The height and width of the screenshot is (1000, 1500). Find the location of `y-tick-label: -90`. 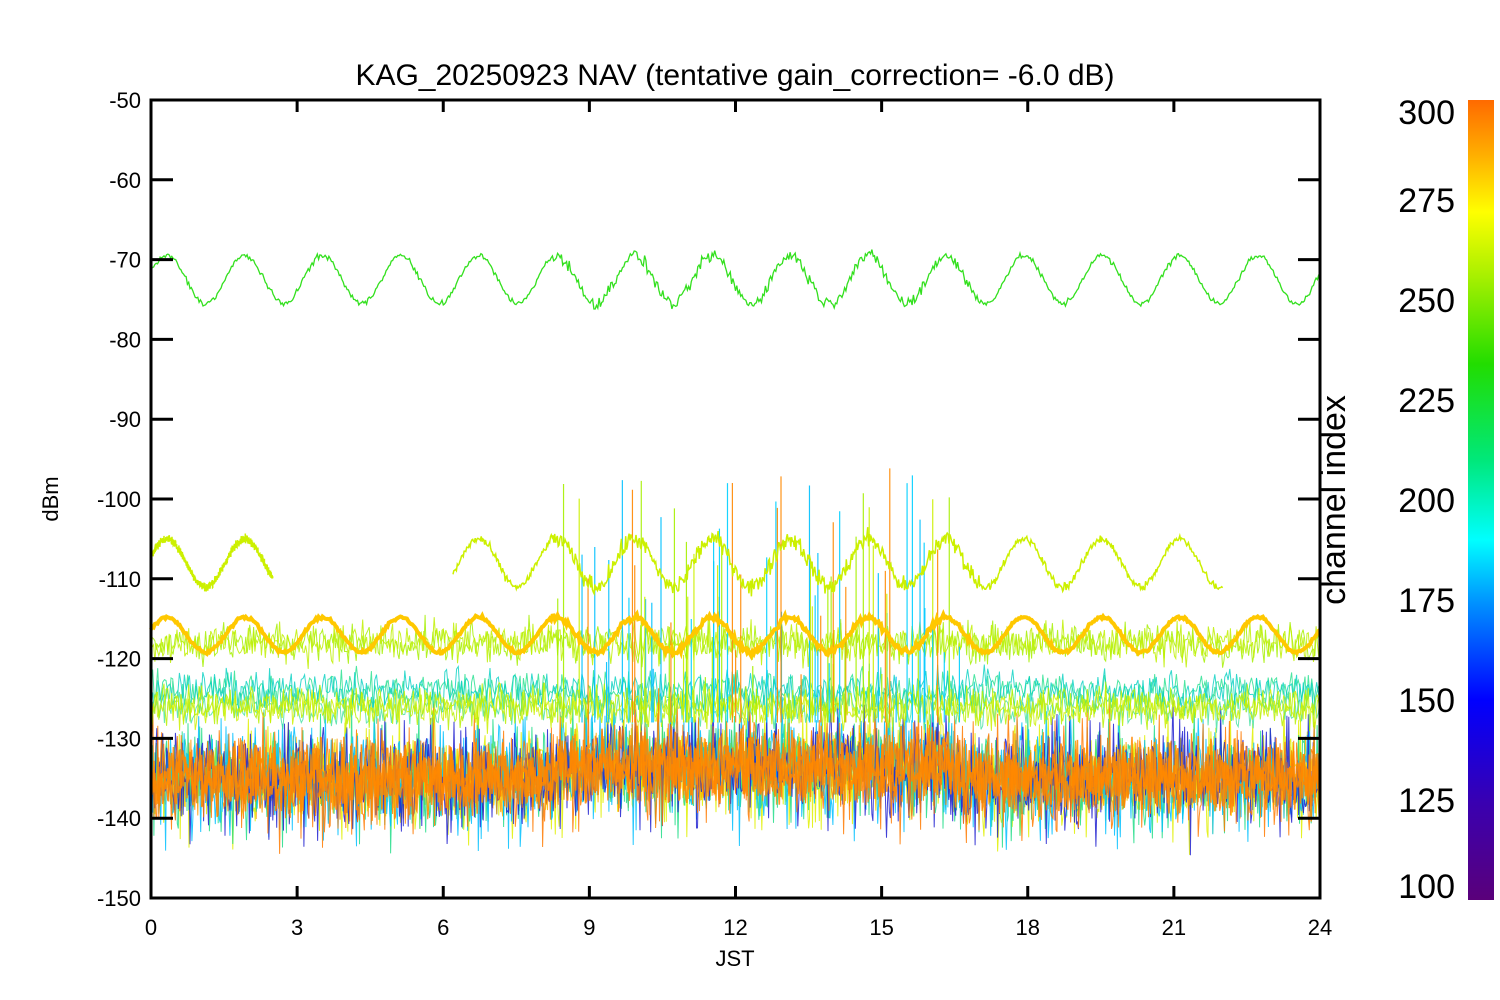

y-tick-label: -90 is located at coordinates (125, 419).